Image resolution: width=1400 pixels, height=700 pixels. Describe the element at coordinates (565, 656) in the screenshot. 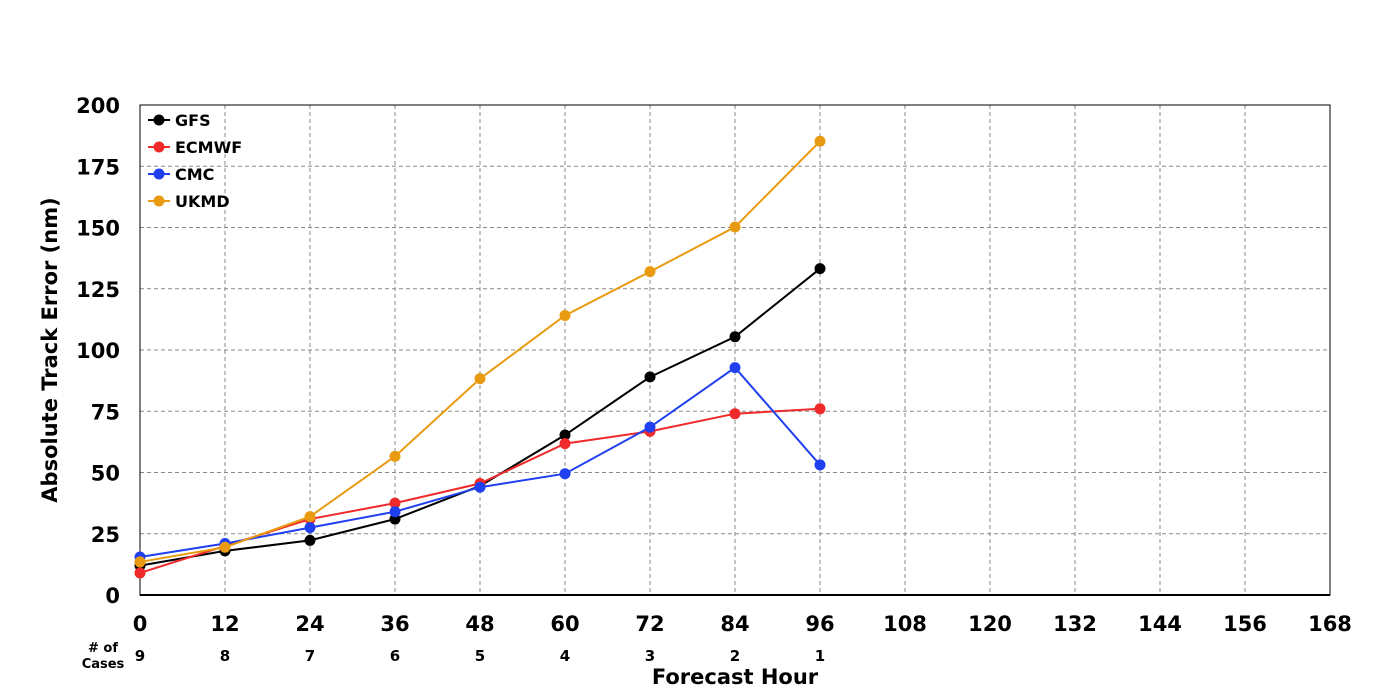

I see `case-count-label: 4` at that location.